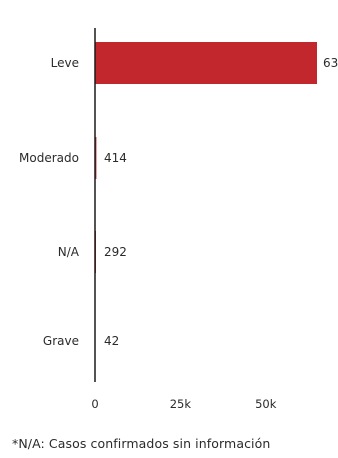 This screenshot has width=338, height=458. Describe the element at coordinates (330, 63) in the screenshot. I see `value-label: 63` at that location.